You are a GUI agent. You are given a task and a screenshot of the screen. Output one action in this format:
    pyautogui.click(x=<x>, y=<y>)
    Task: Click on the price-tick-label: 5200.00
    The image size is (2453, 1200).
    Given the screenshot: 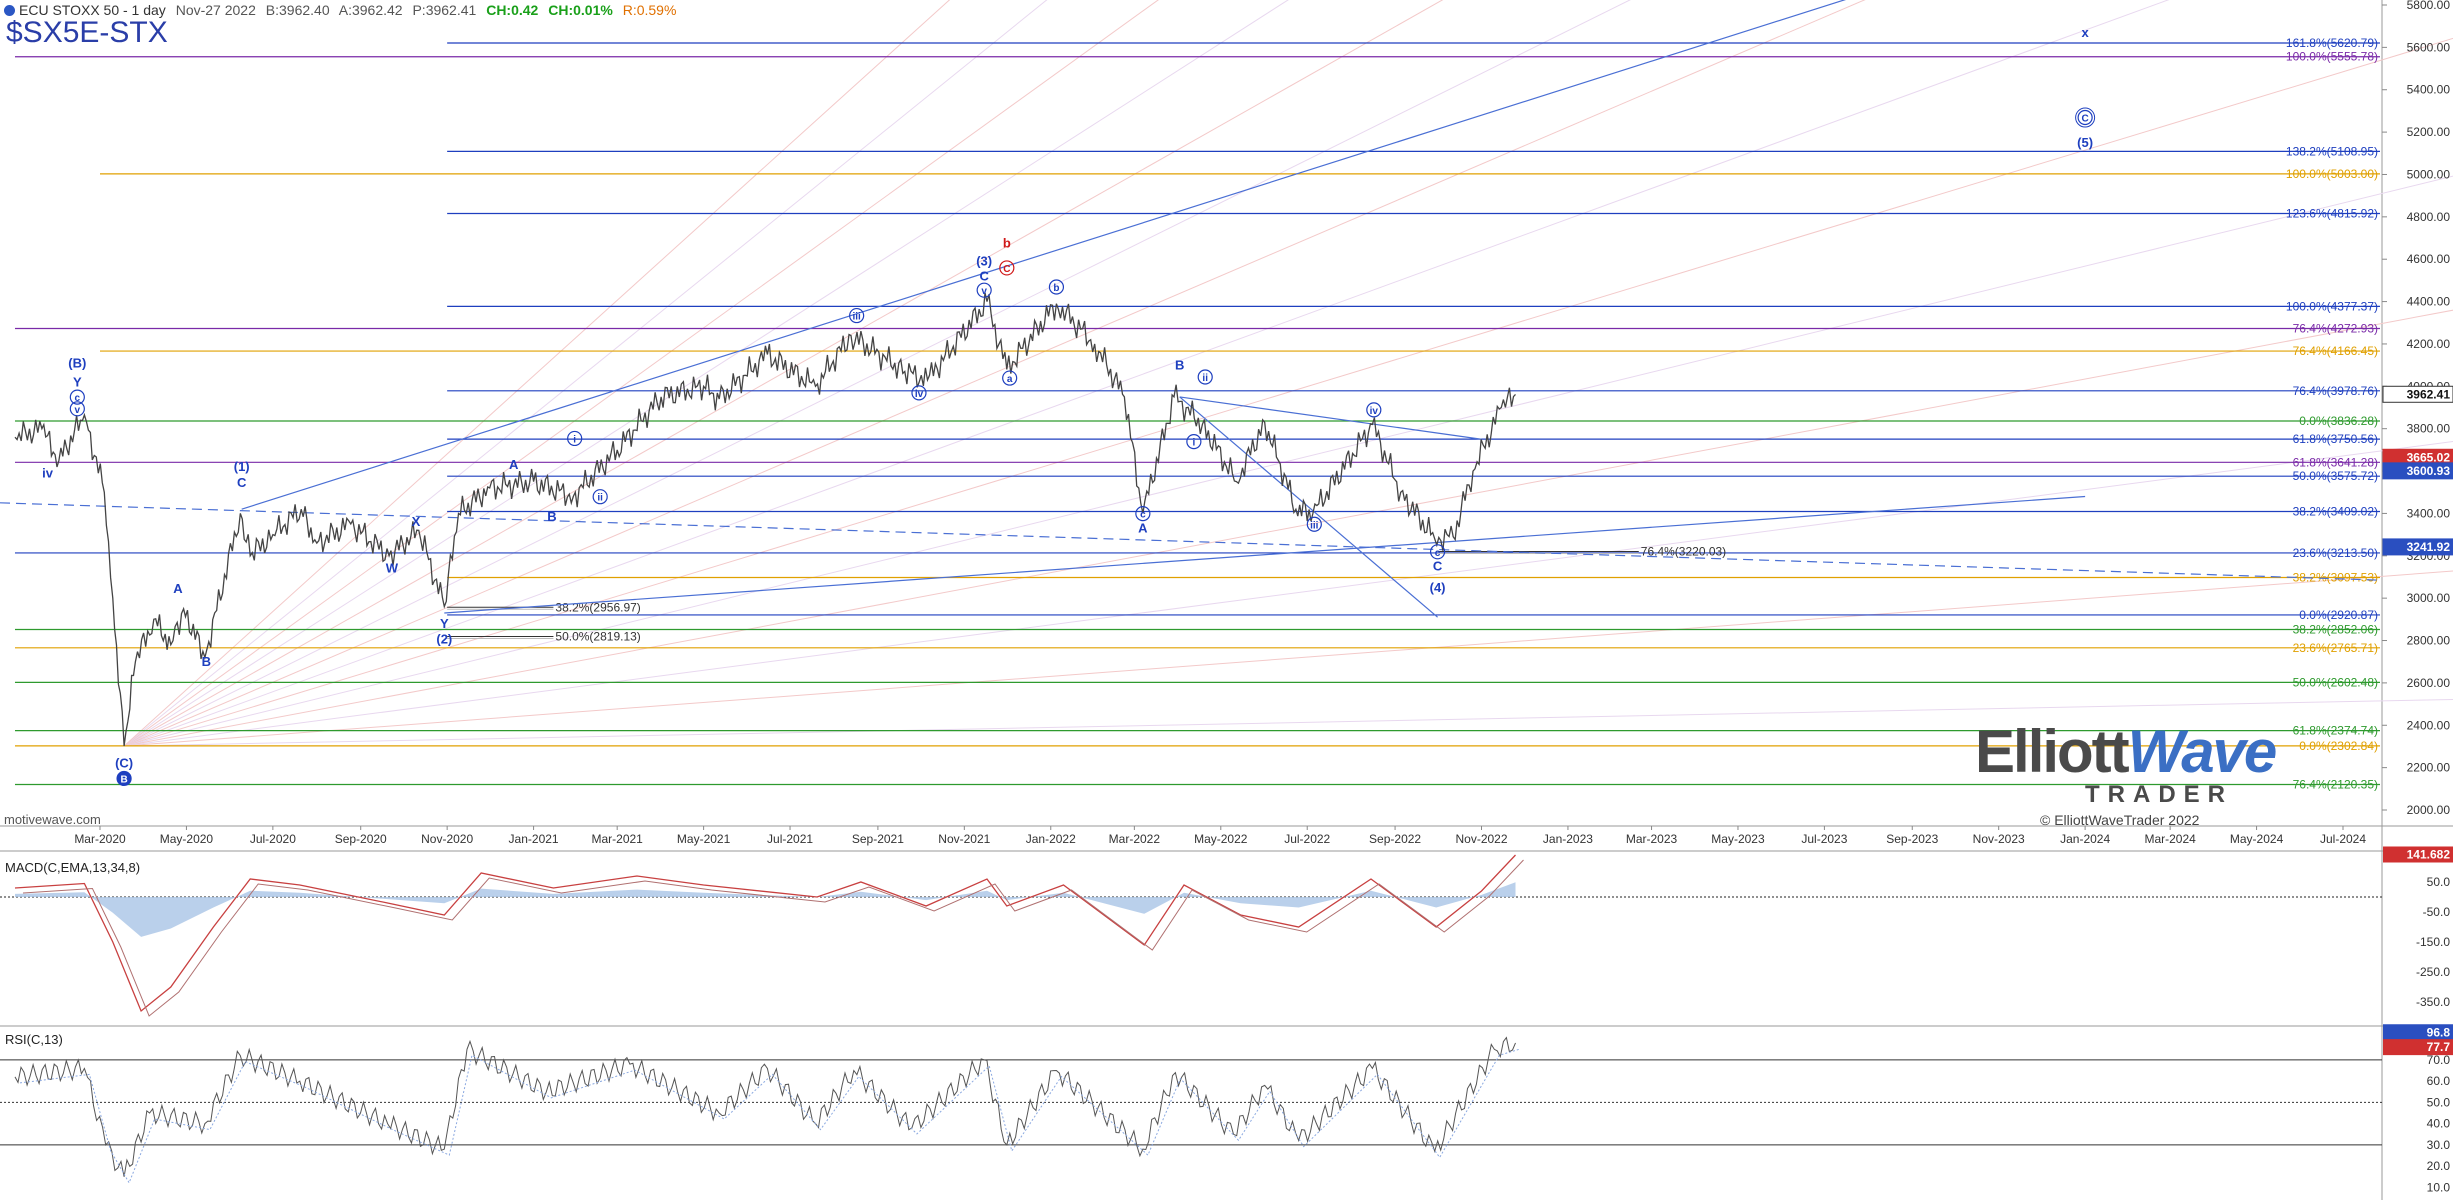 What is the action you would take?
    pyautogui.click(x=2429, y=132)
    